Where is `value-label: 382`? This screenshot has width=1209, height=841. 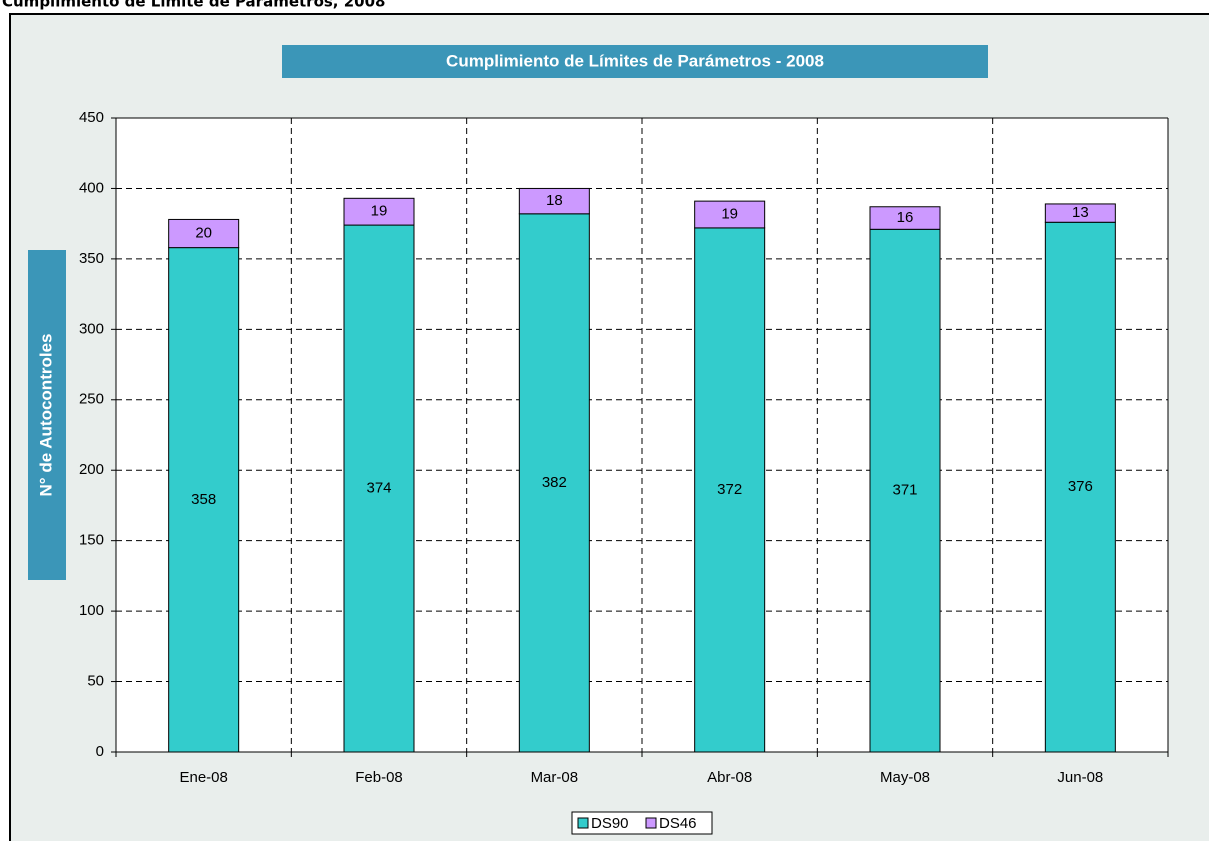 value-label: 382 is located at coordinates (554, 482).